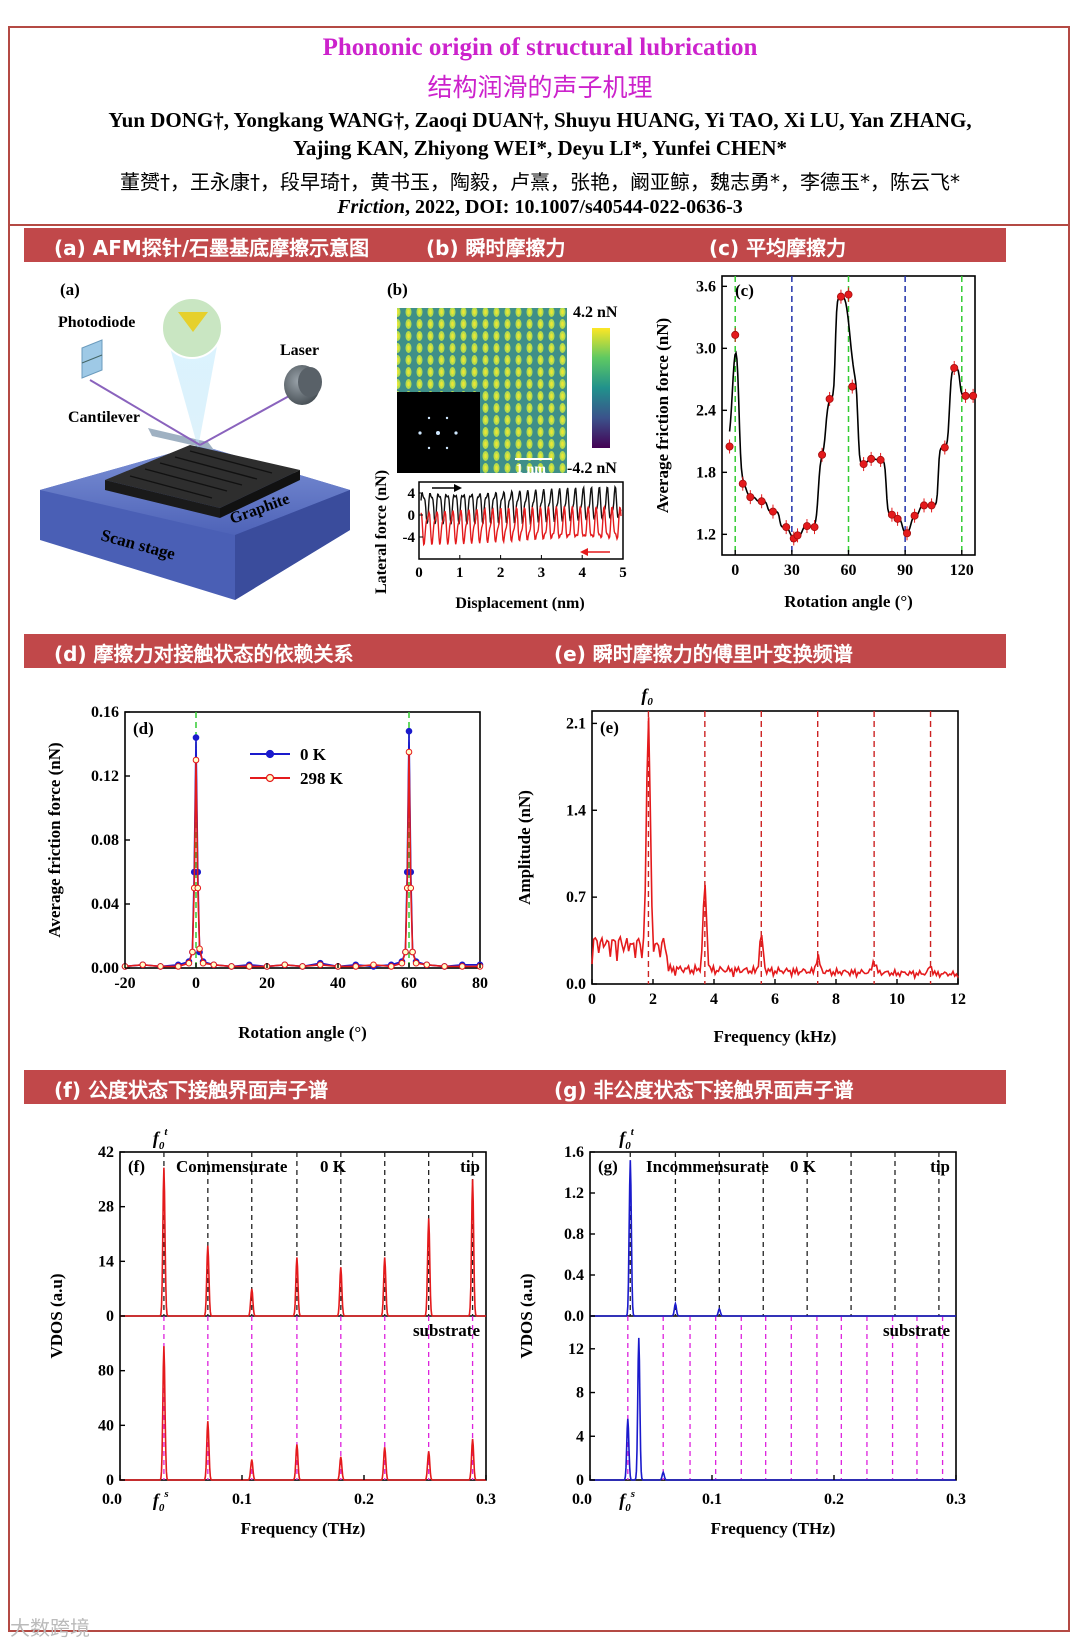 The image size is (1080, 1644). What do you see at coordinates (706, 472) in the screenshot?
I see `chart-c-ytick-label: 1.8` at bounding box center [706, 472].